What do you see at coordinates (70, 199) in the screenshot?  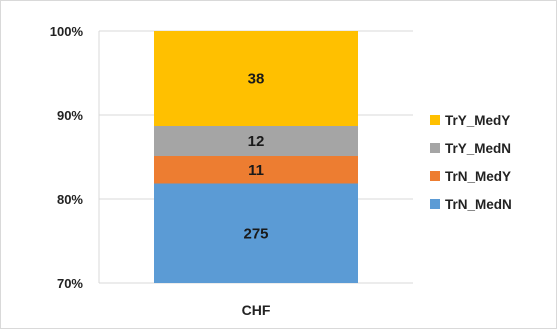 I see `y-tick-label: 80%` at bounding box center [70, 199].